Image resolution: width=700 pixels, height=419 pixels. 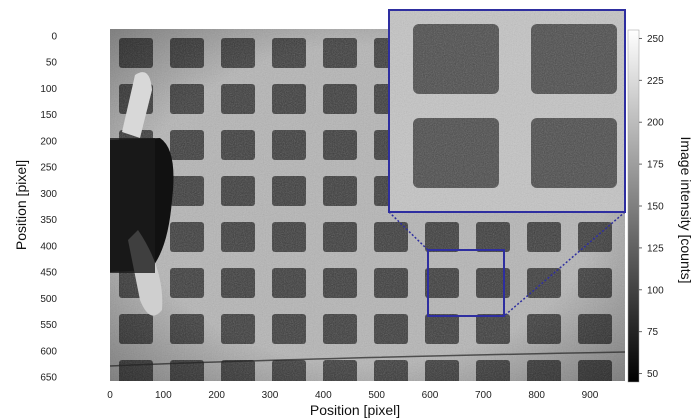 I want to click on y-tick-label: 400, so click(x=48, y=246).